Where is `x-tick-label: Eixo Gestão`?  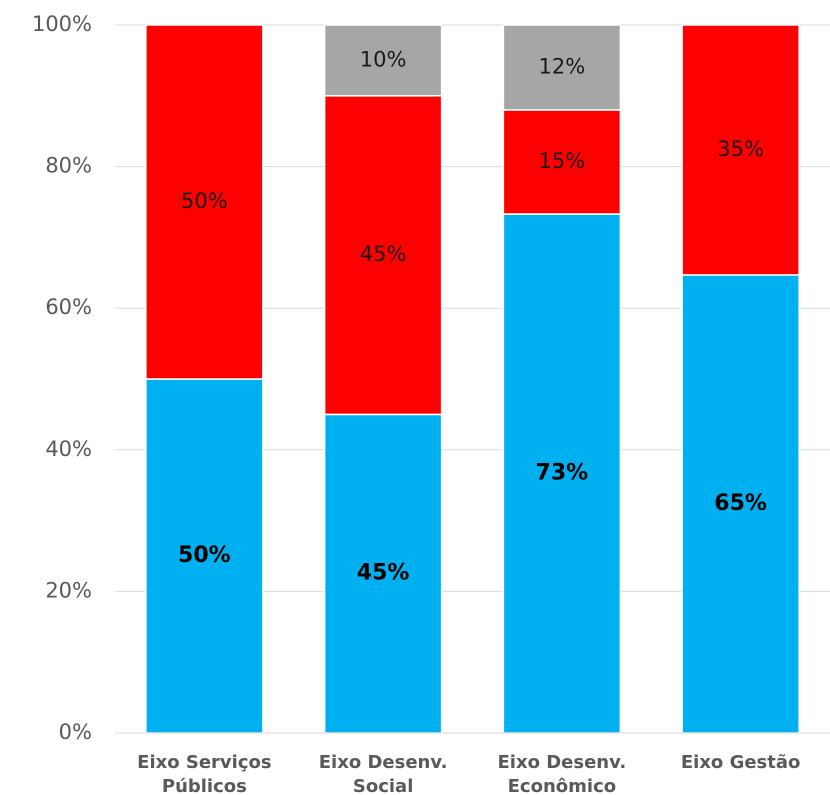
x-tick-label: Eixo Gestão is located at coordinates (741, 762).